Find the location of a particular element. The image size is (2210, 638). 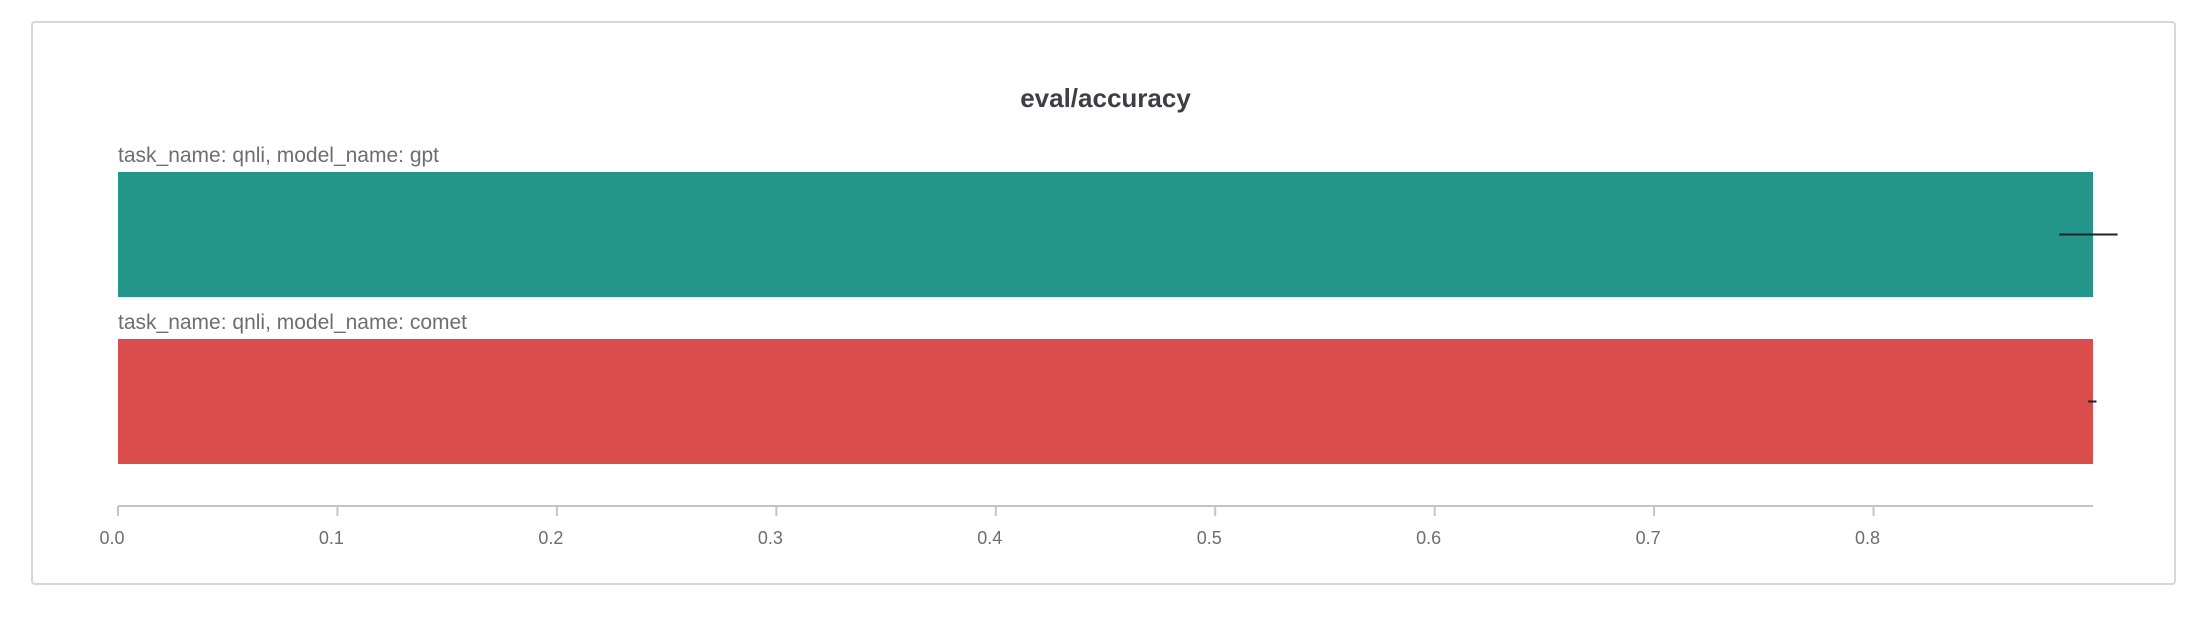

x-tick-label: 0.7 is located at coordinates (1648, 538).